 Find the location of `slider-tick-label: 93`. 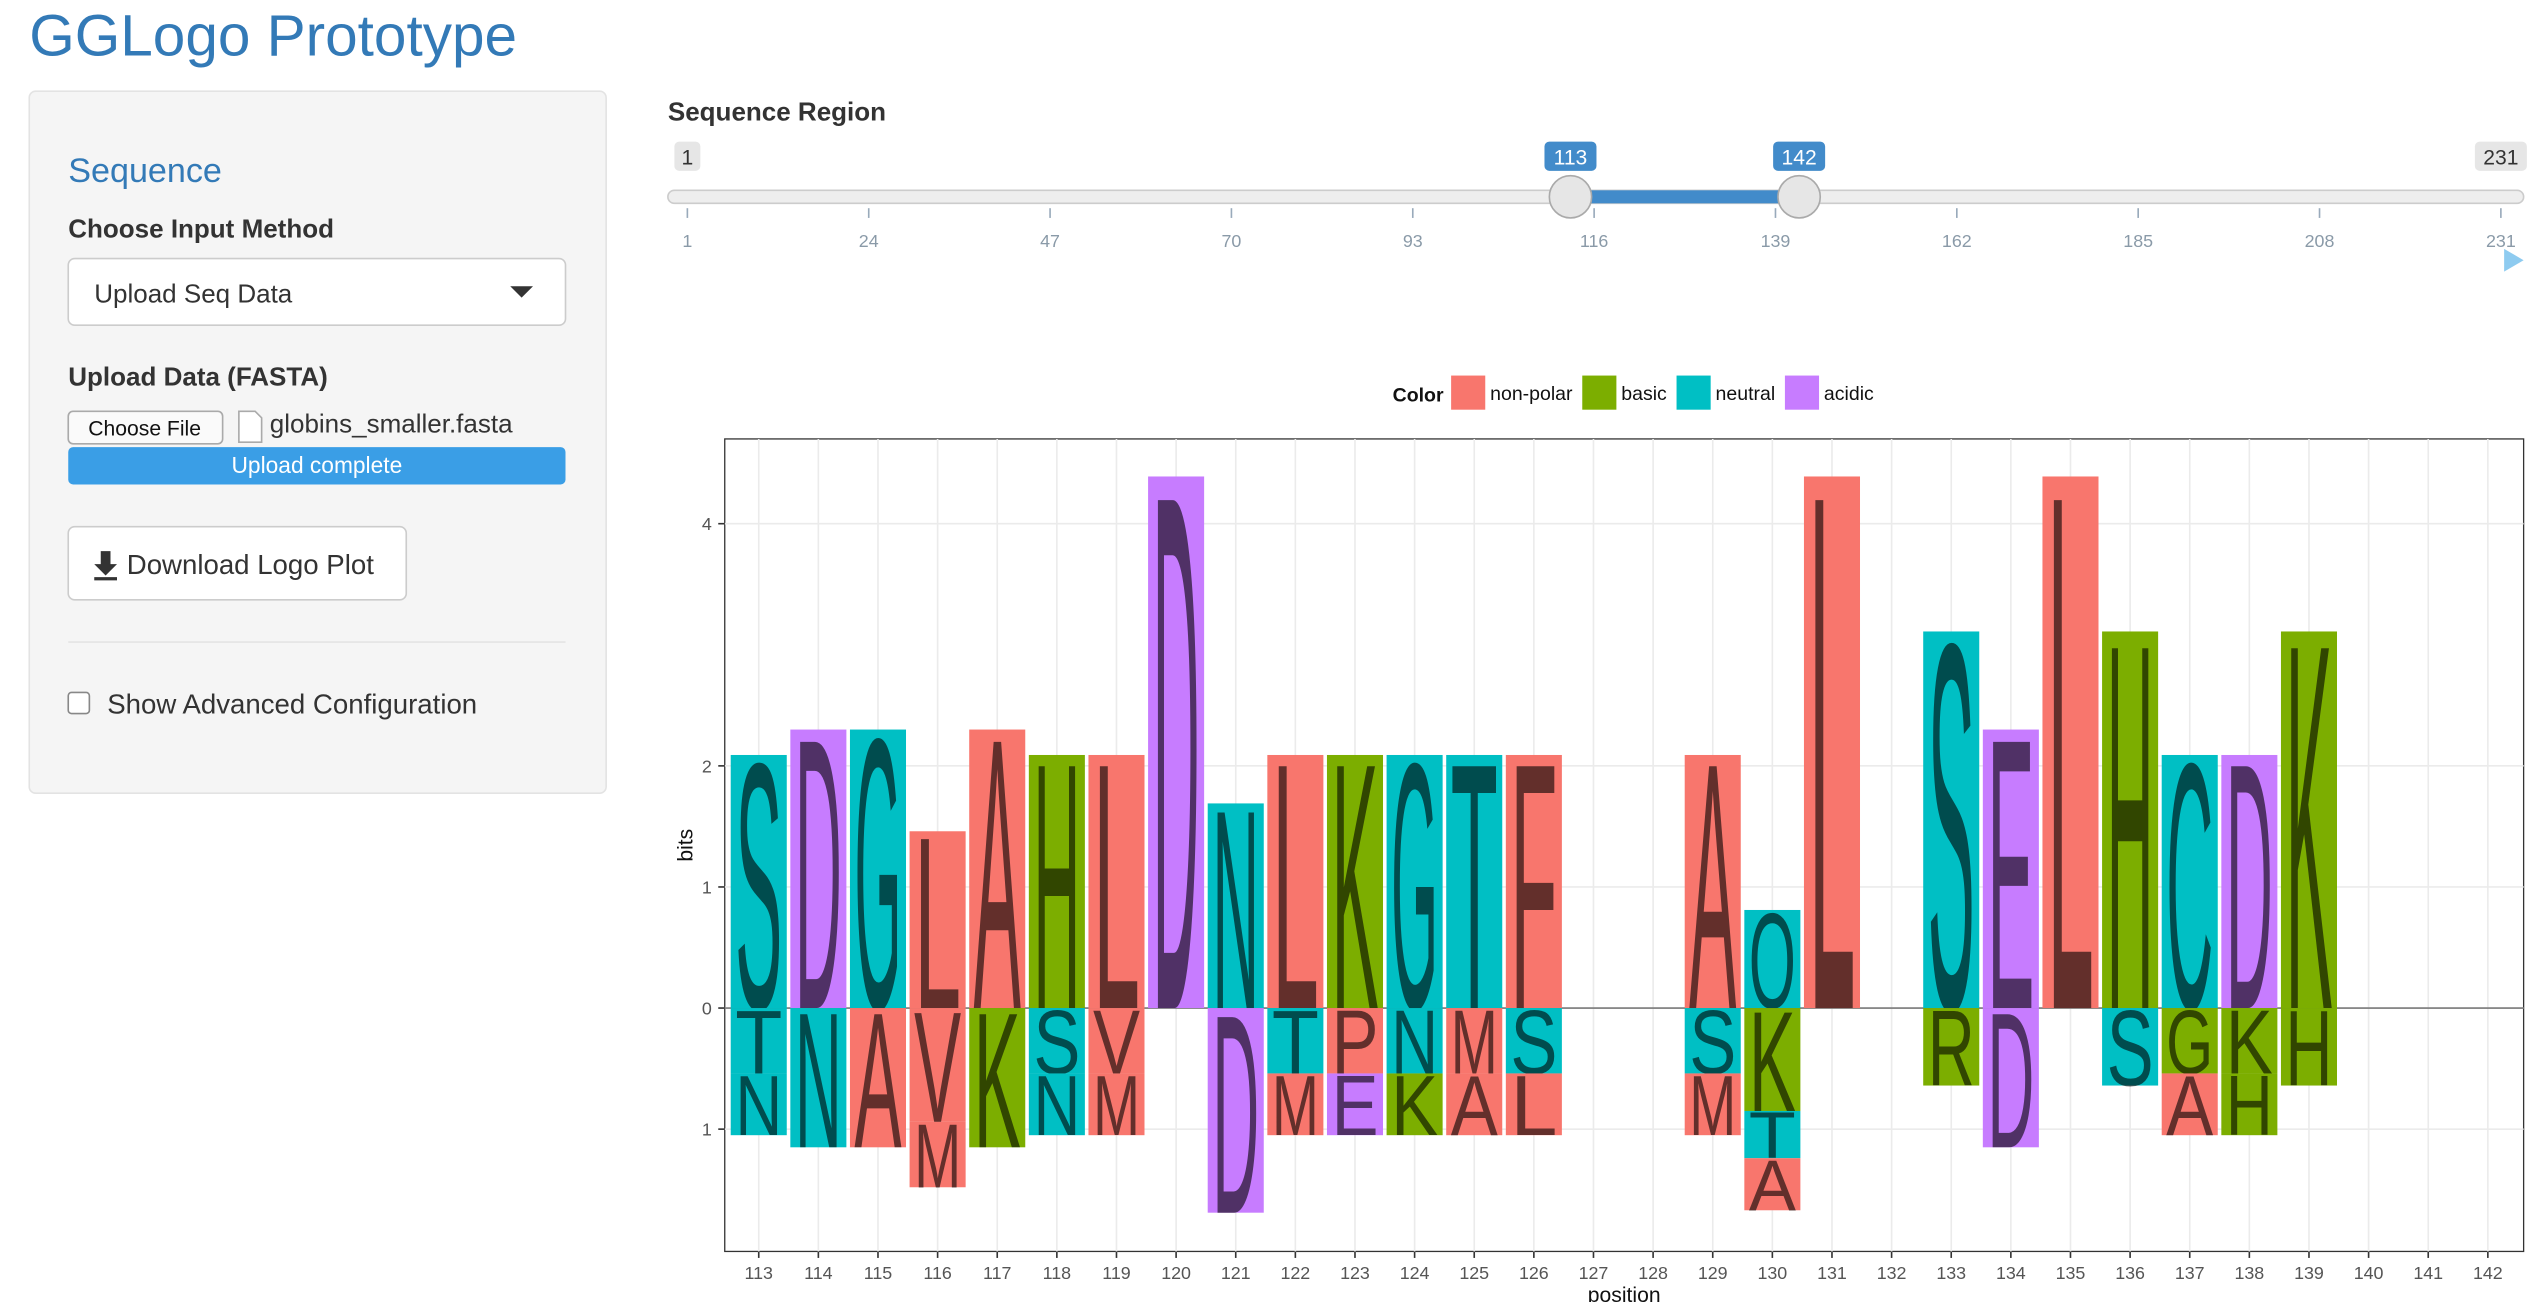

slider-tick-label: 93 is located at coordinates (1413, 241).